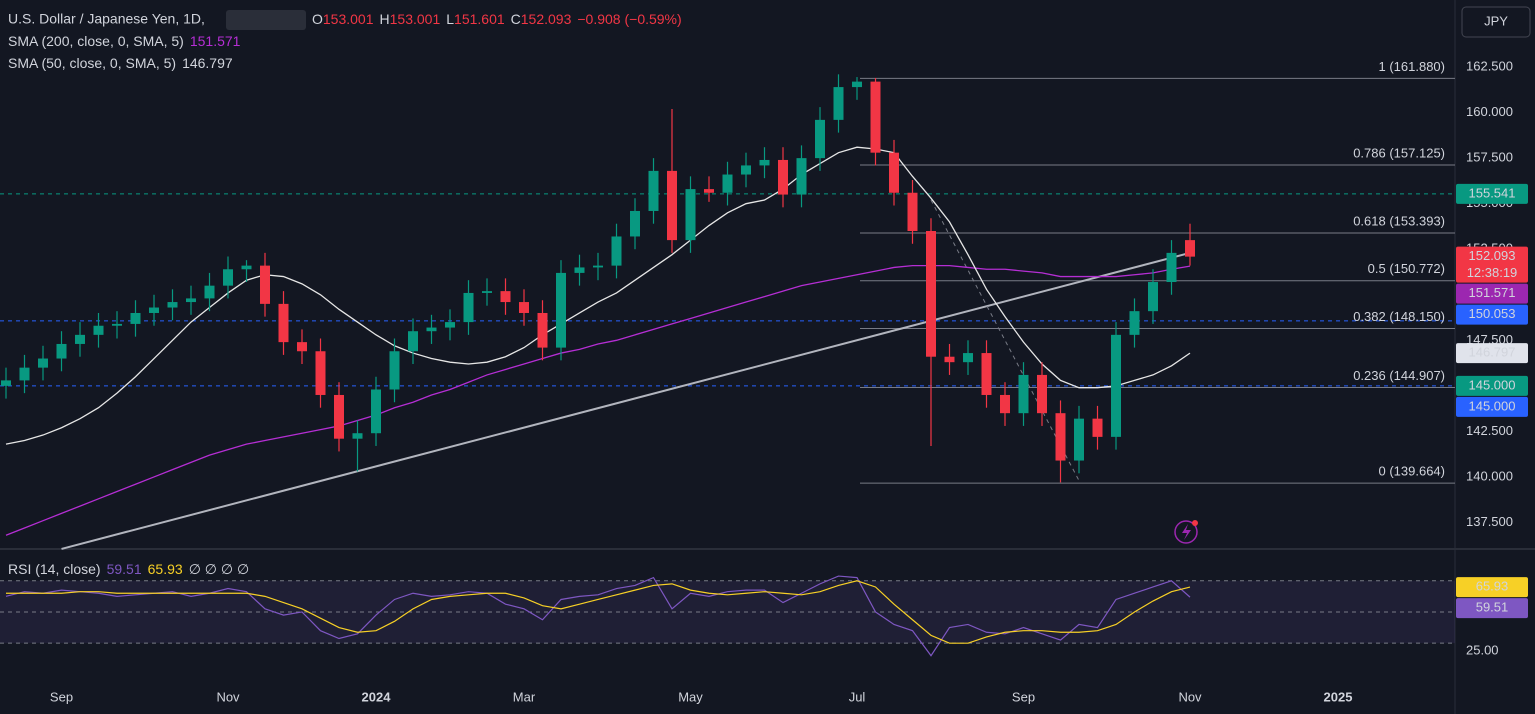 The image size is (1535, 714). I want to click on icon-ring, so click(1186, 532).